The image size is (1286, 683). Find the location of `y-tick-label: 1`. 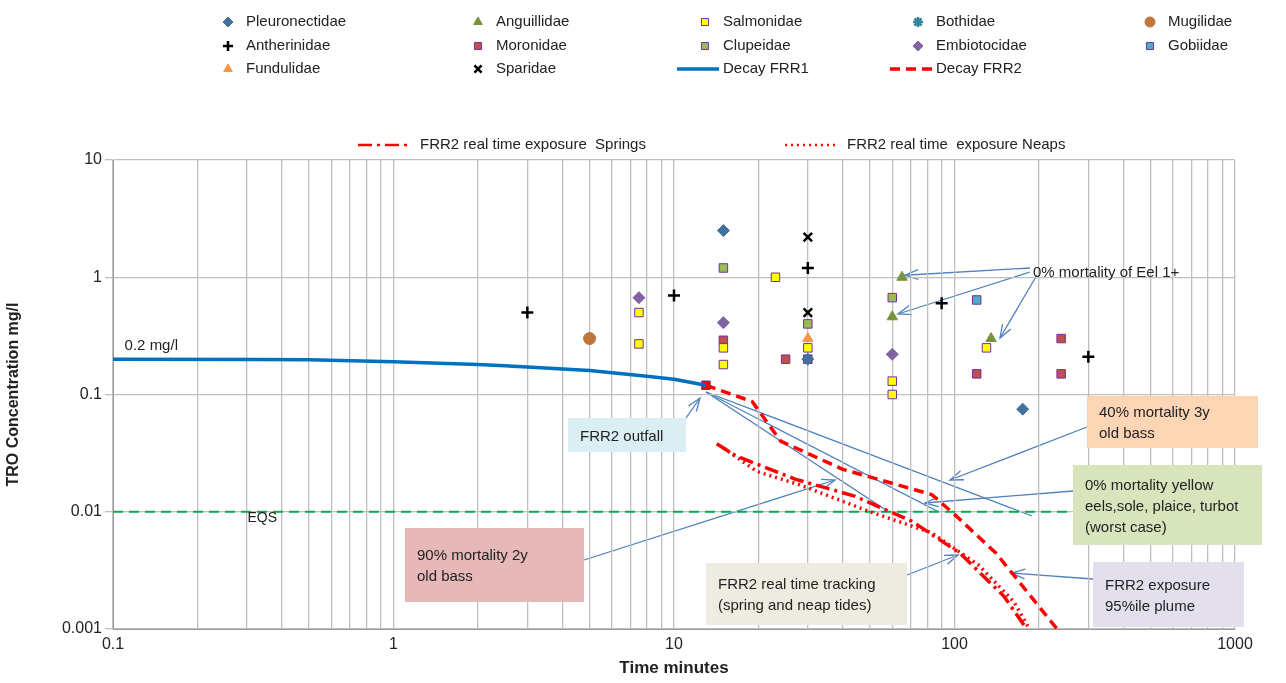

y-tick-label: 1 is located at coordinates (98, 276).